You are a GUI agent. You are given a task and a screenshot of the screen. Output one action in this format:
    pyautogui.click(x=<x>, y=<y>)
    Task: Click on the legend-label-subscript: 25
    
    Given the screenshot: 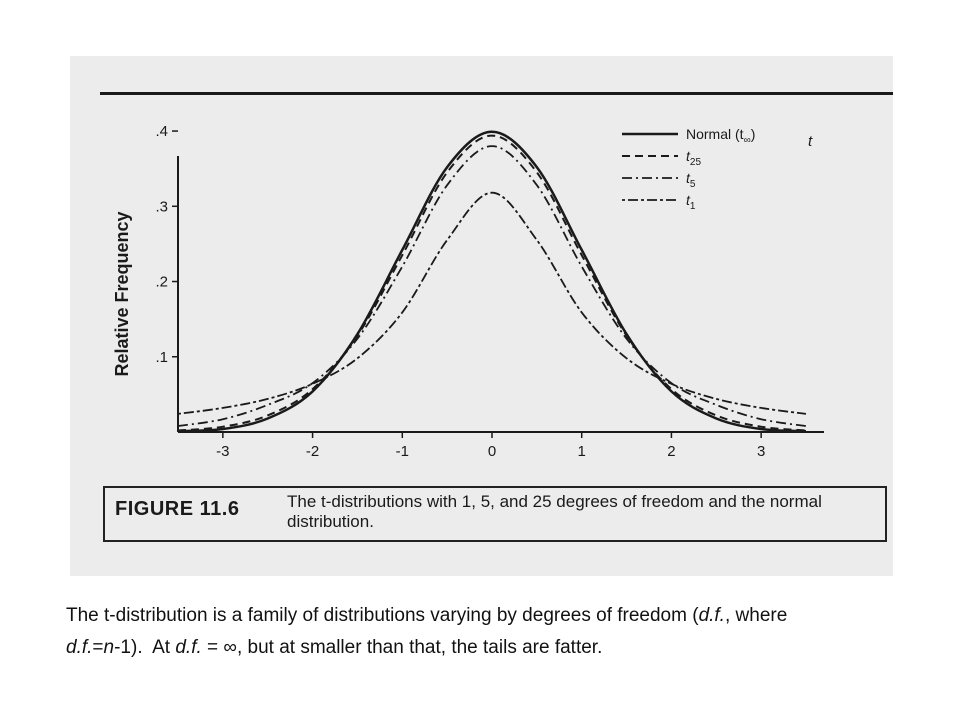 What is the action you would take?
    pyautogui.click(x=696, y=162)
    